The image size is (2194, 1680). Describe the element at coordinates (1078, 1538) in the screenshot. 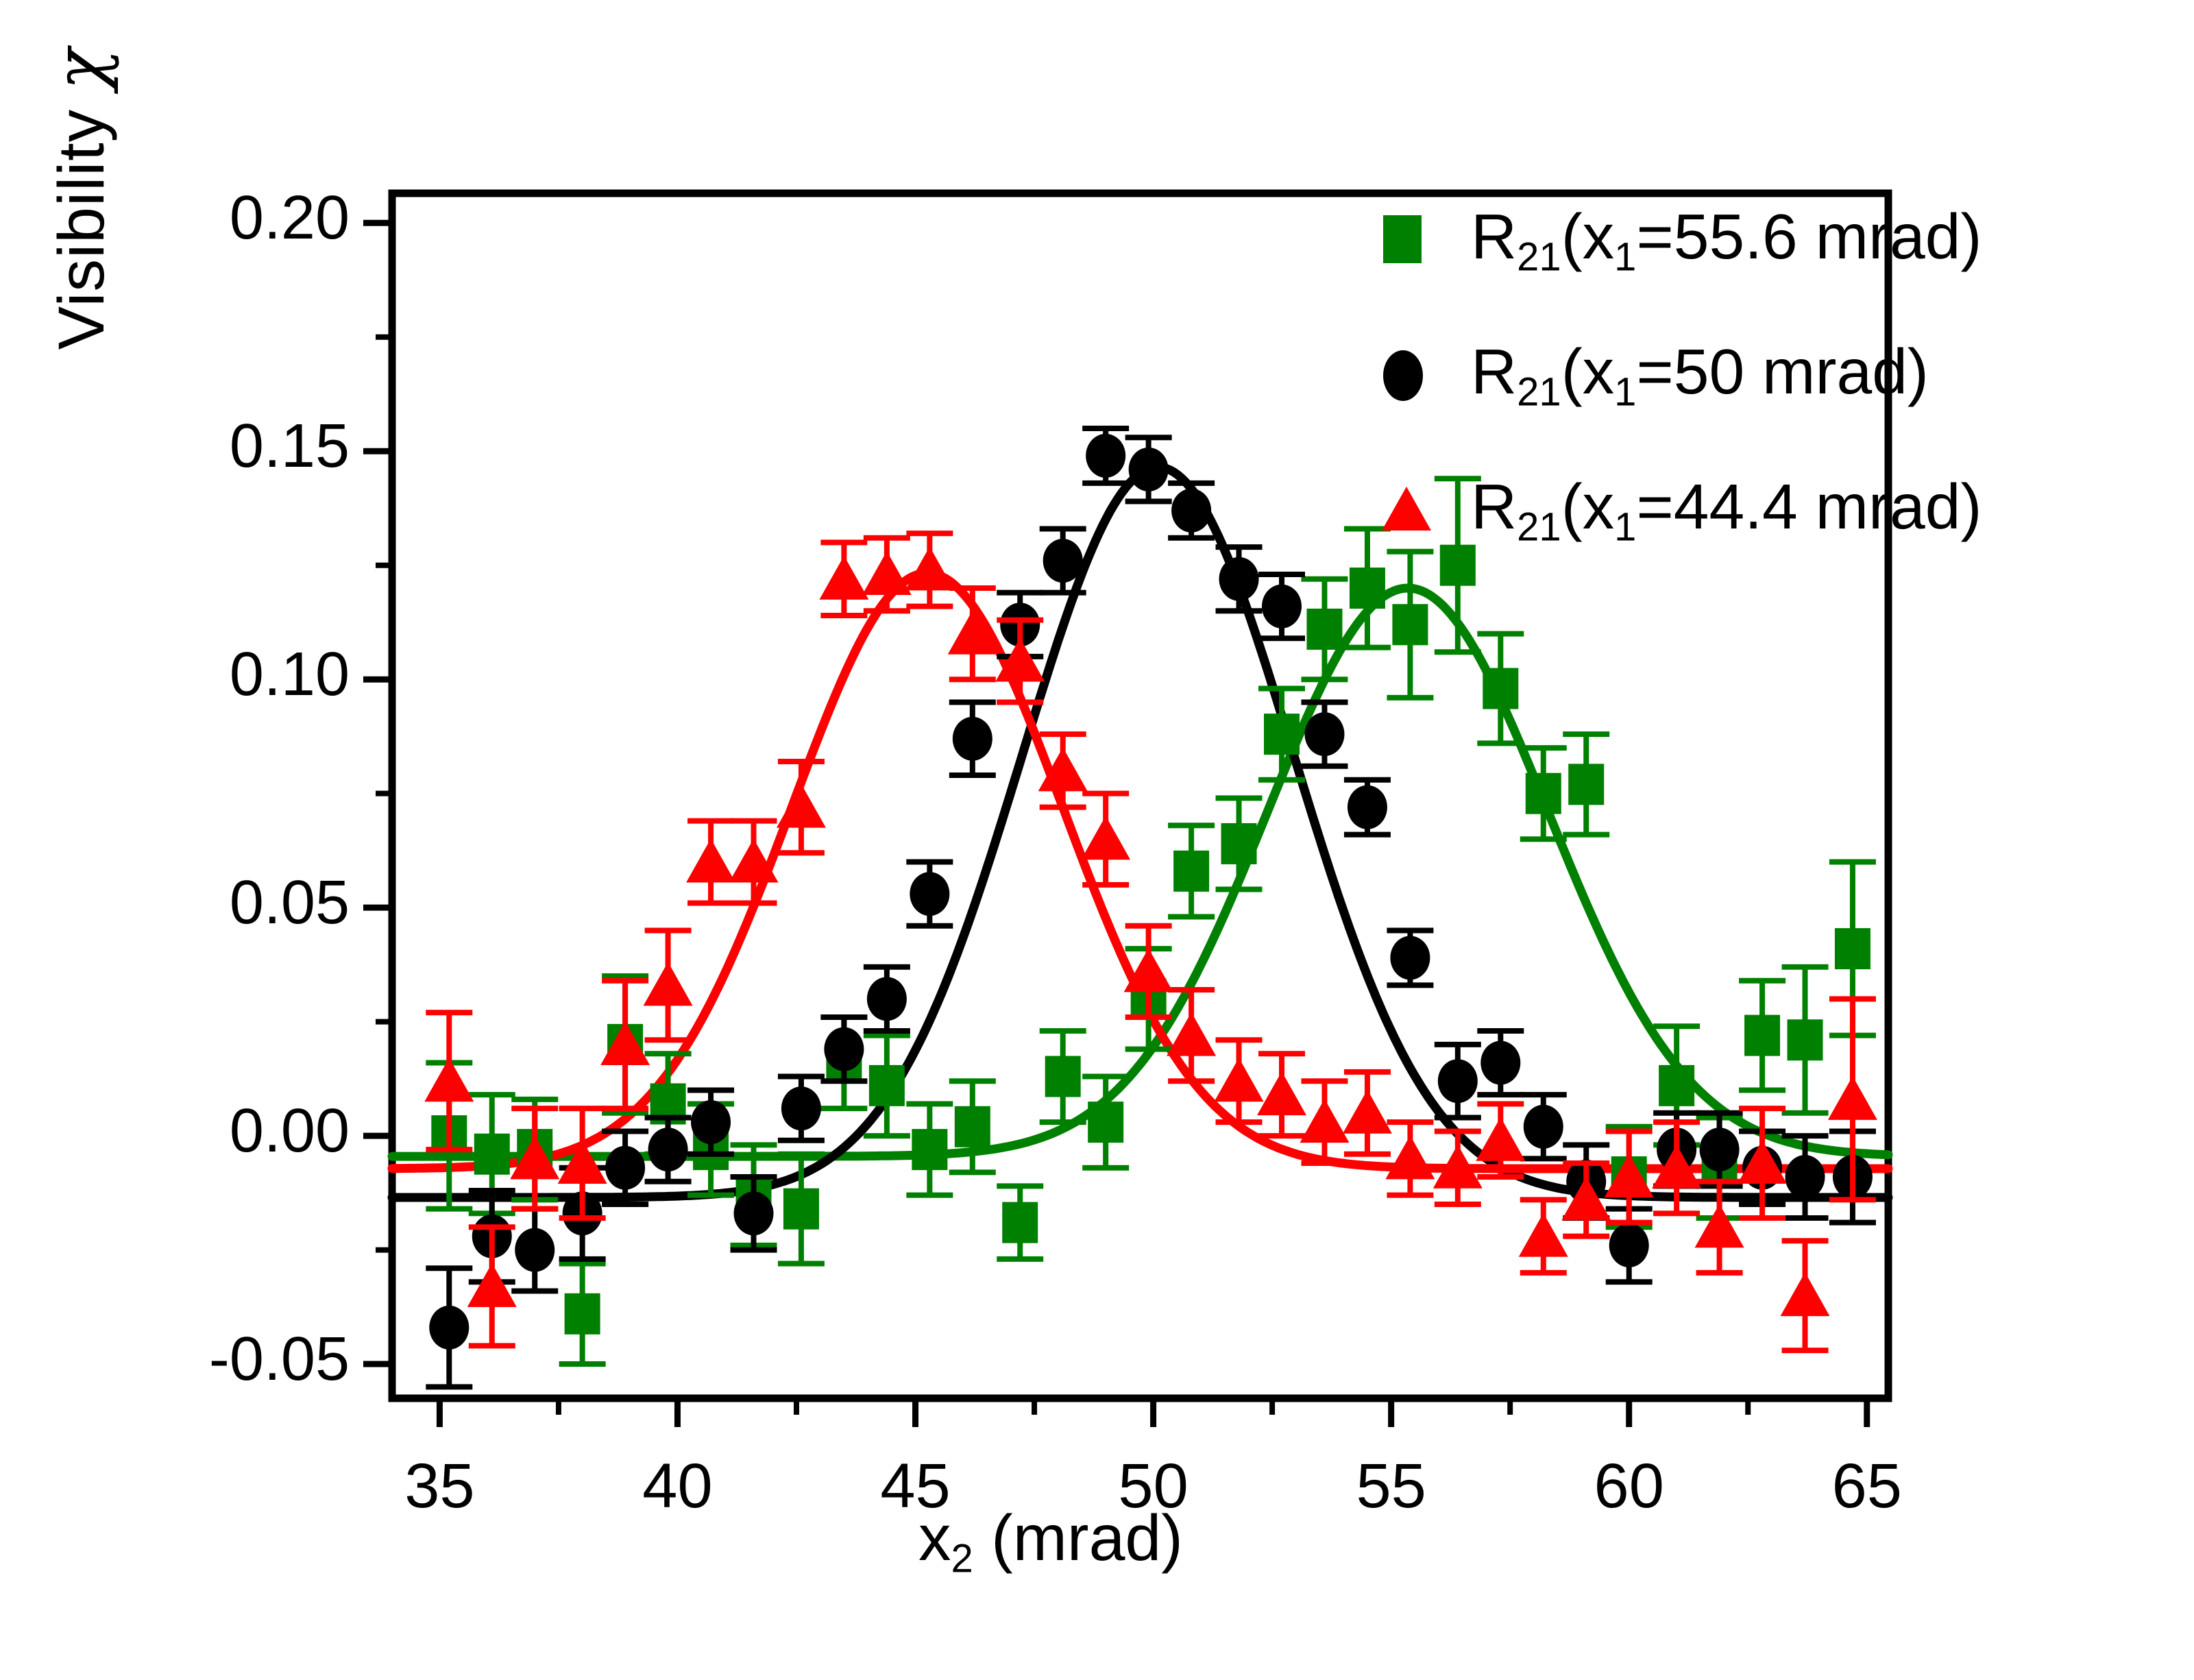

I see `x-axis-title-unit: (mrad)` at that location.